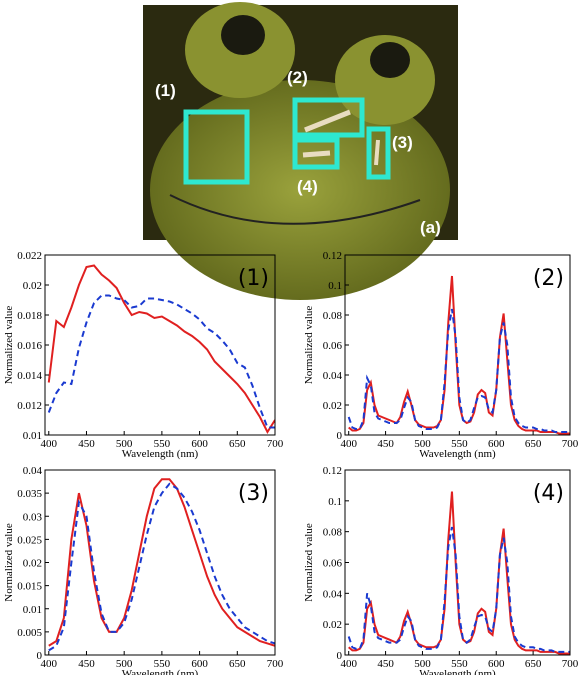 This screenshot has width=580, height=675. I want to click on panel-label: (a), so click(430, 227).